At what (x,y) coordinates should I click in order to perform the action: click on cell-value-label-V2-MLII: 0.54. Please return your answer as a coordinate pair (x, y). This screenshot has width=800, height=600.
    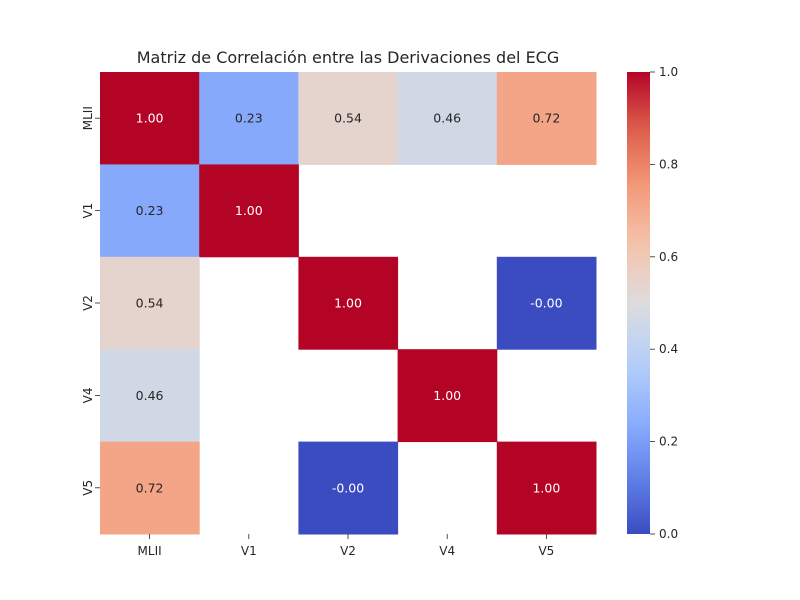
    Looking at the image, I should click on (150, 303).